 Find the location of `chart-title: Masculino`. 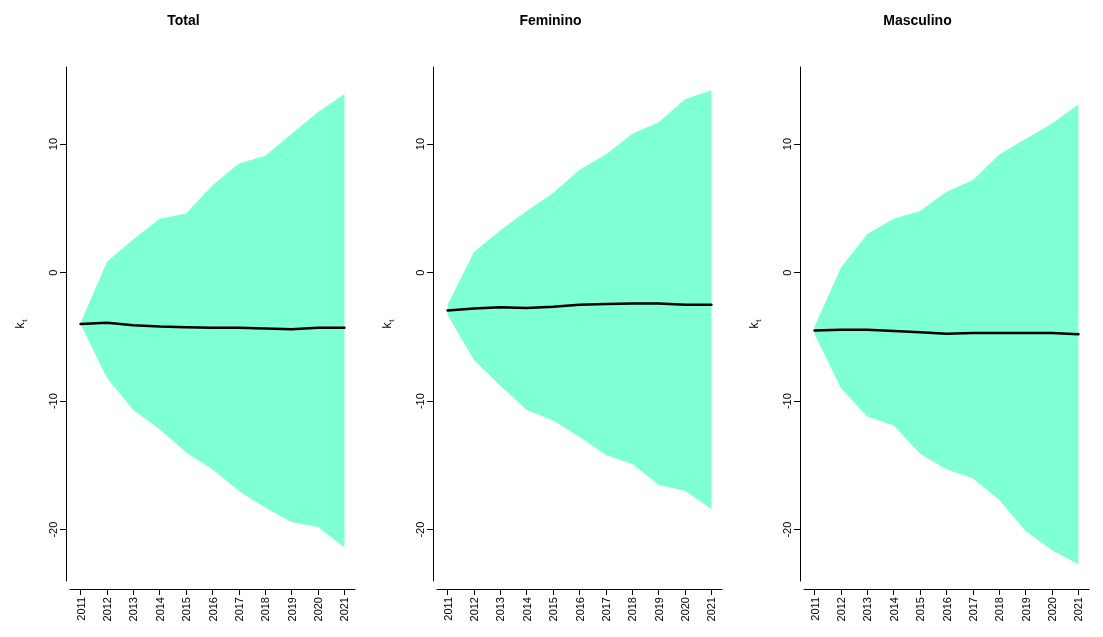

chart-title: Masculino is located at coordinates (917, 20).